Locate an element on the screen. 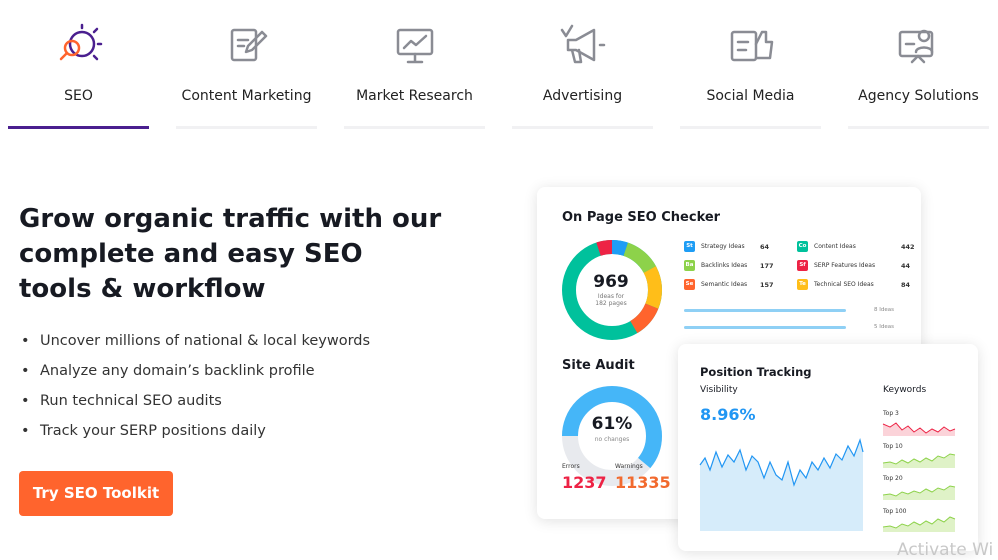 Image resolution: width=998 pixels, height=560 pixels. research-icon is located at coordinates (415, 46).